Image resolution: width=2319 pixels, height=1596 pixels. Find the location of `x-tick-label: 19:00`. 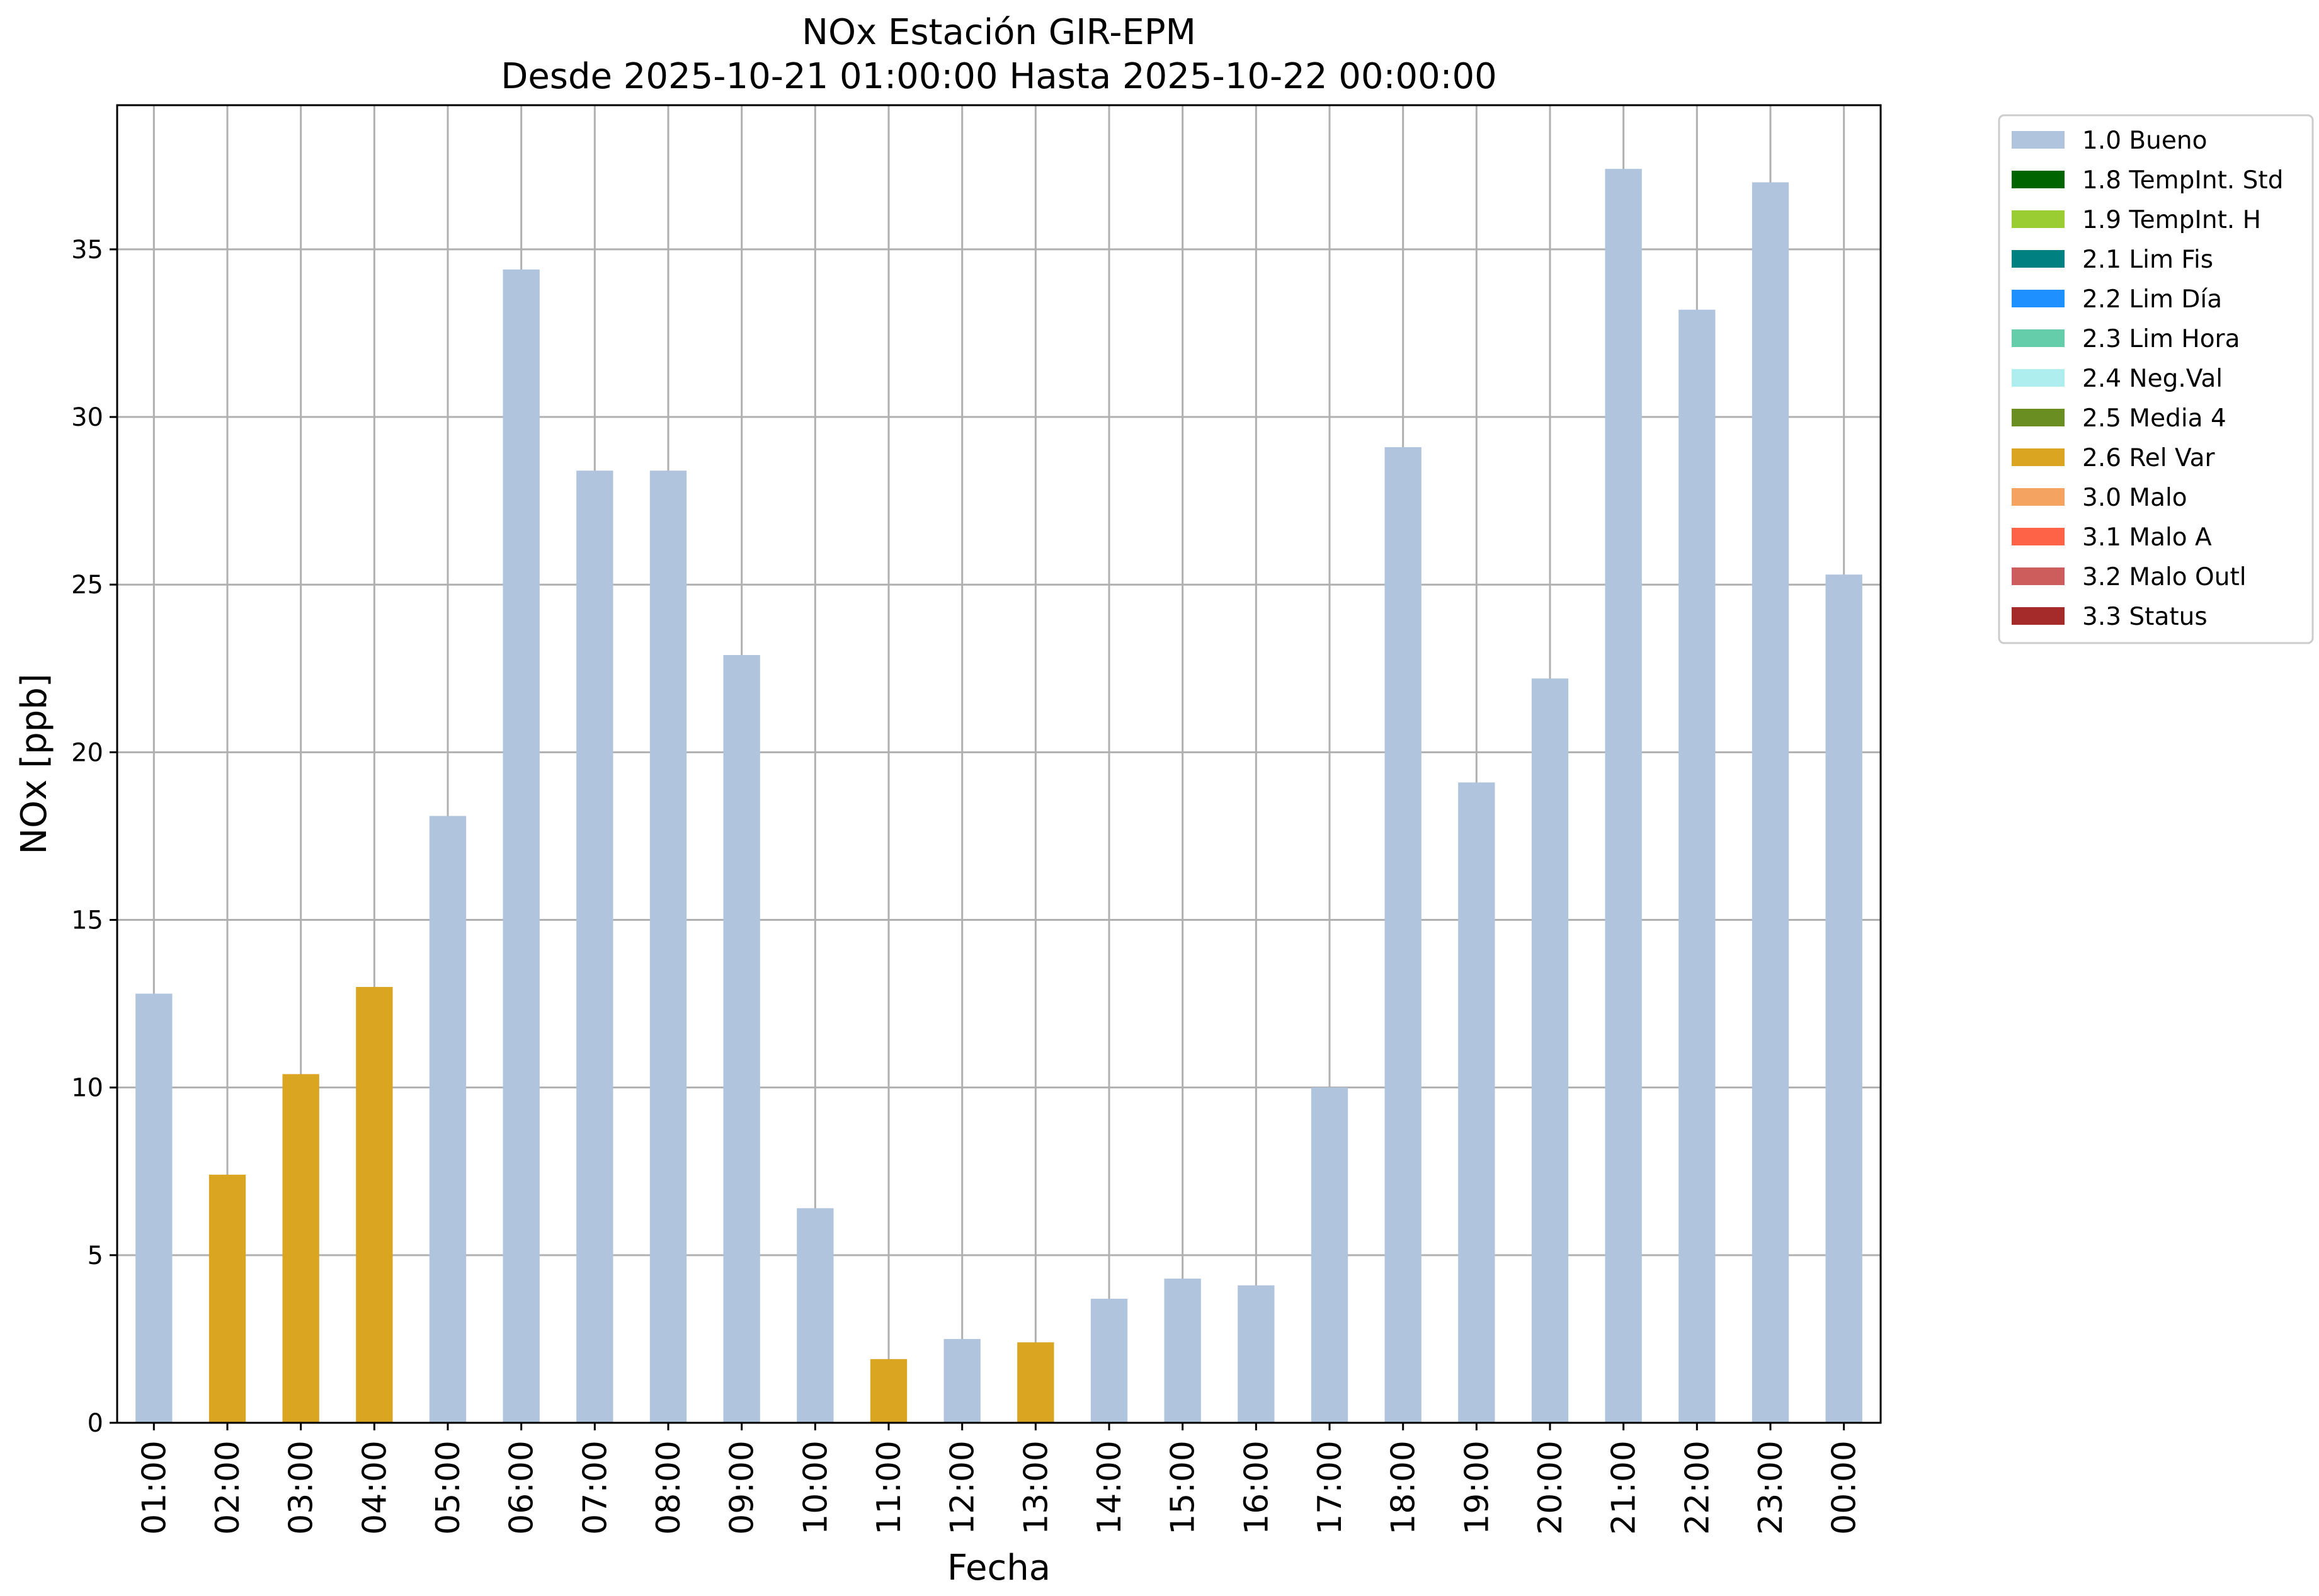

x-tick-label: 19:00 is located at coordinates (1477, 1487).